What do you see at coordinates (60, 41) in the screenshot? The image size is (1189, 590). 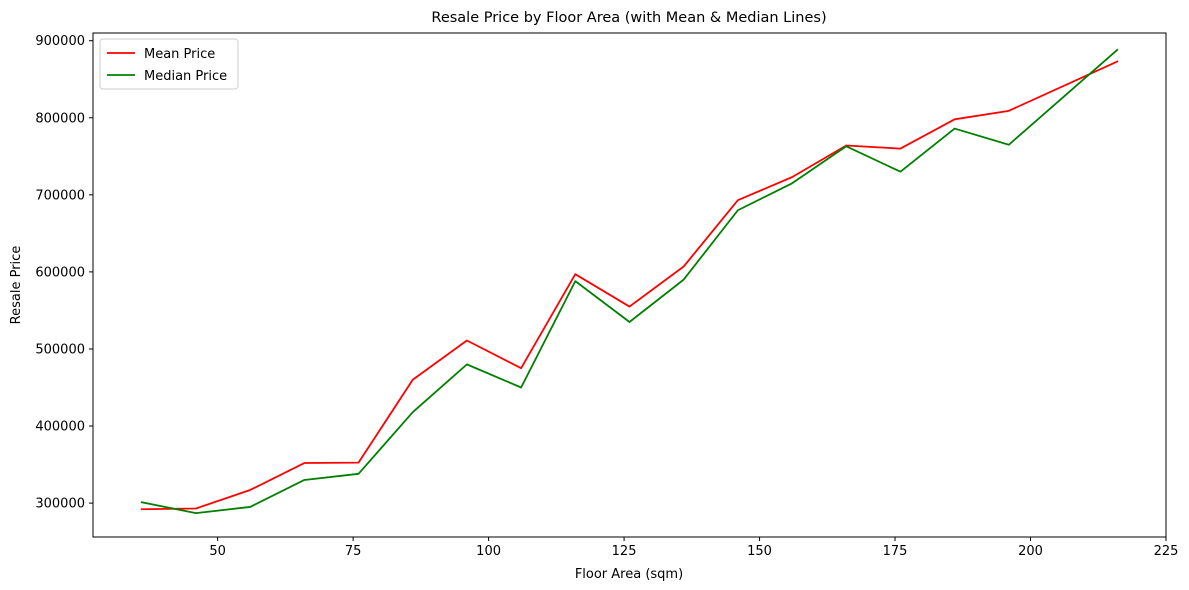 I see `y-tick-label: 900000` at bounding box center [60, 41].